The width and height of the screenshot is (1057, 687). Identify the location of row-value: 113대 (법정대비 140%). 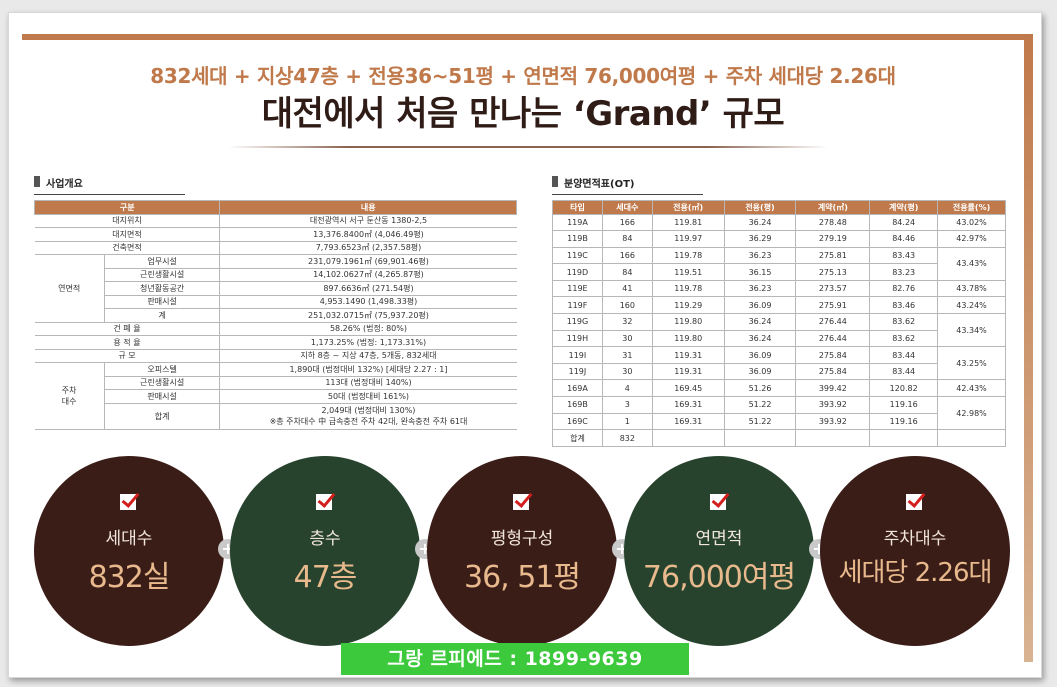
(368, 382).